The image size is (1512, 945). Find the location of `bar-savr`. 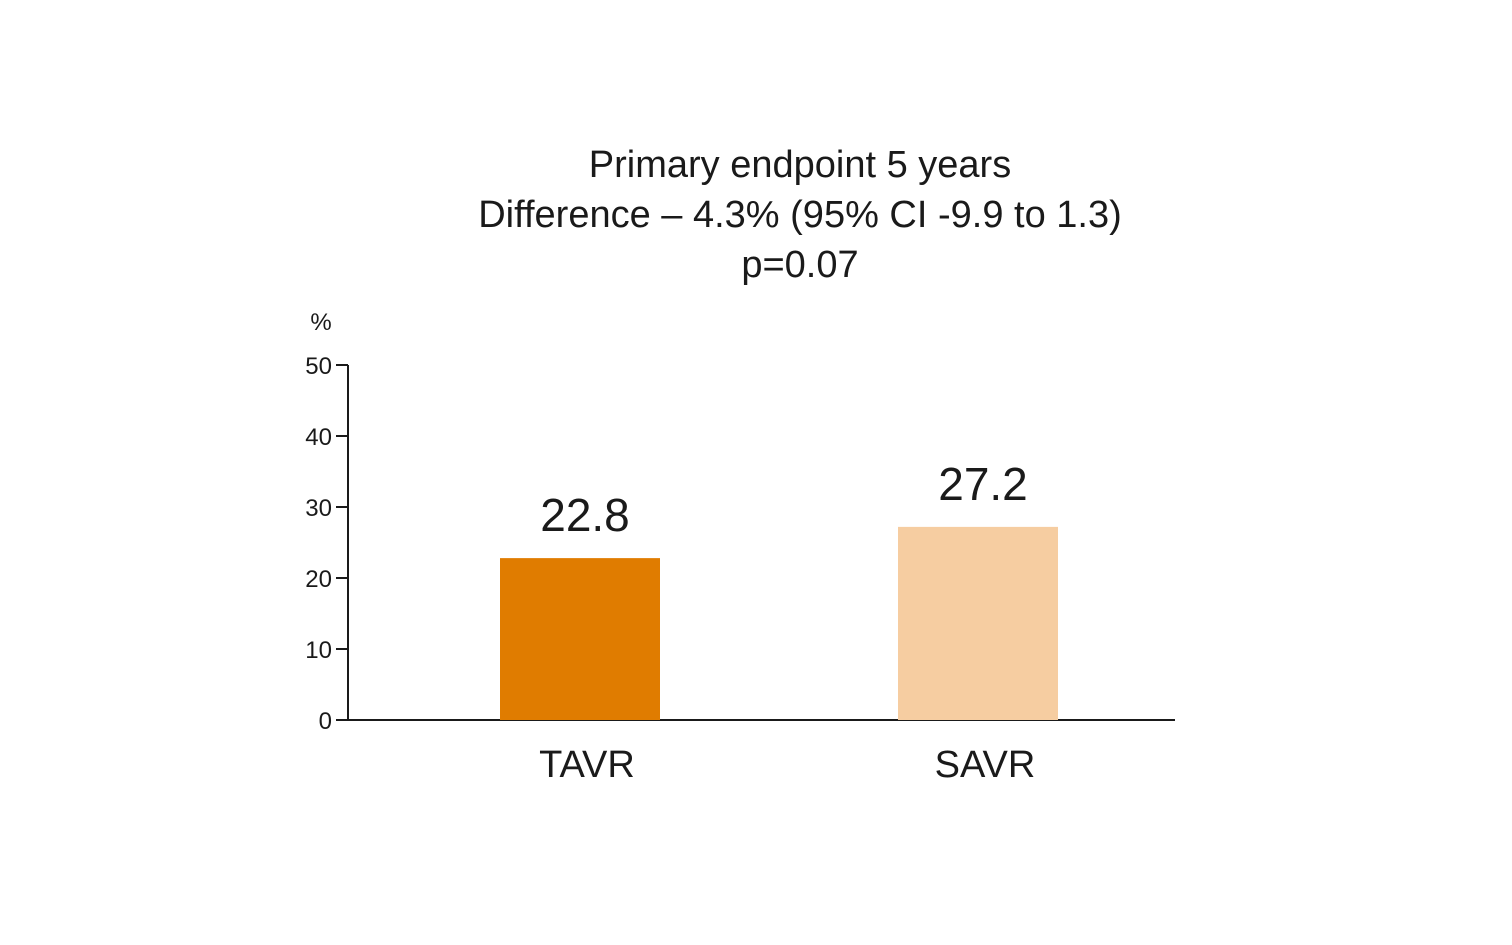

bar-savr is located at coordinates (978, 623).